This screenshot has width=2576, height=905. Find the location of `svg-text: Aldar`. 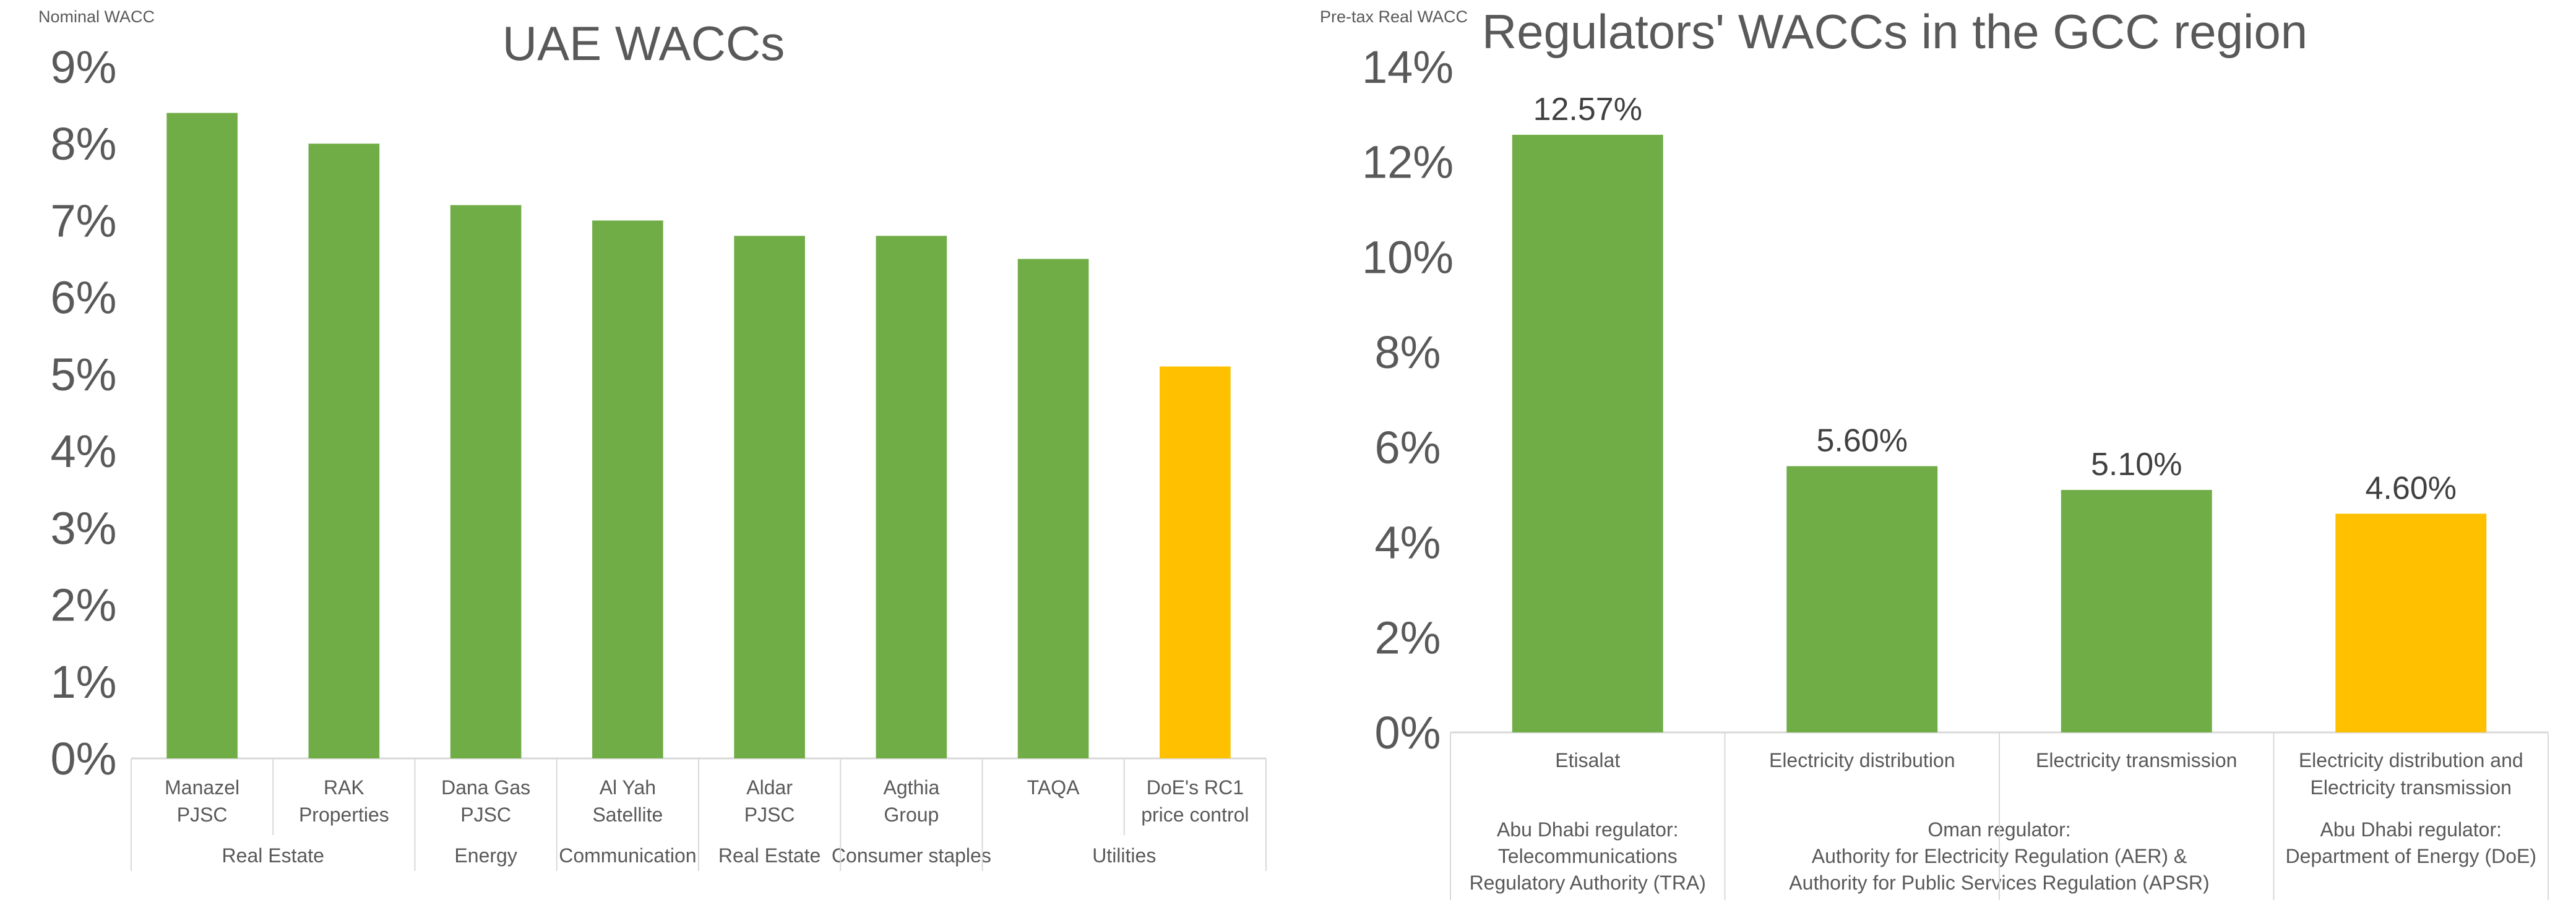

svg-text: Aldar is located at coordinates (769, 787).